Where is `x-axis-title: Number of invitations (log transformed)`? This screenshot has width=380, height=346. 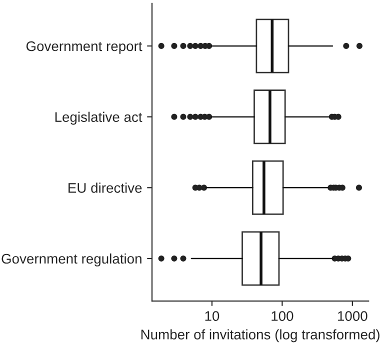
x-axis-title: Number of invitations (log transformed) is located at coordinates (260, 335).